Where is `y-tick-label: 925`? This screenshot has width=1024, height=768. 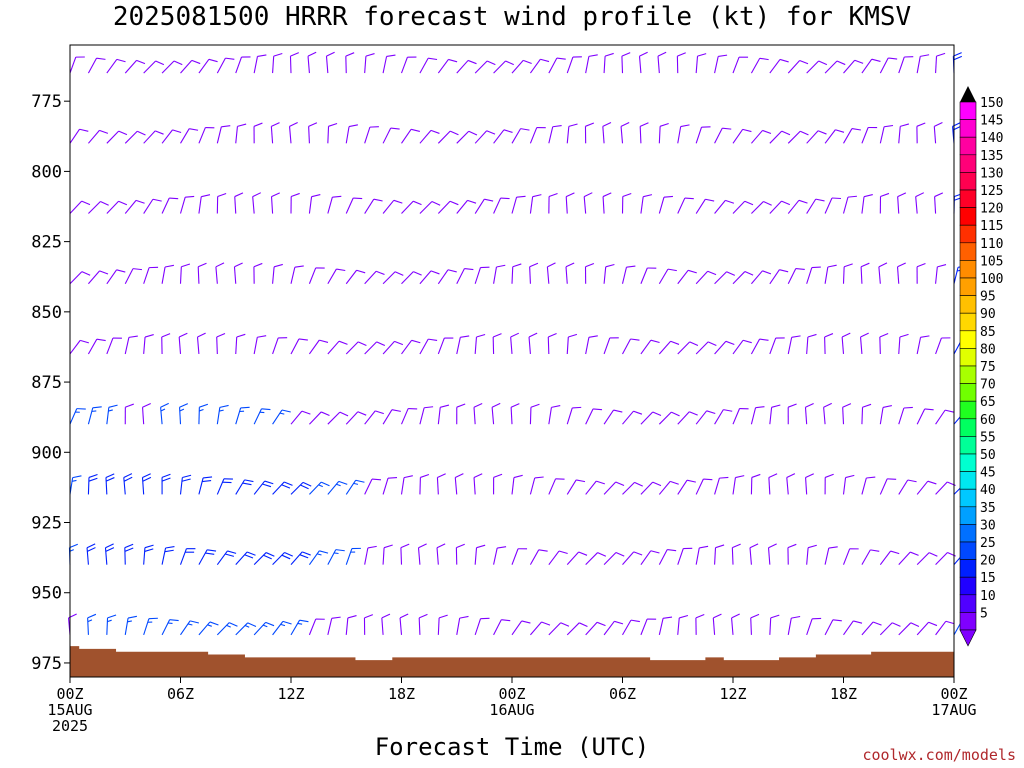 y-tick-label: 925 is located at coordinates (46, 524).